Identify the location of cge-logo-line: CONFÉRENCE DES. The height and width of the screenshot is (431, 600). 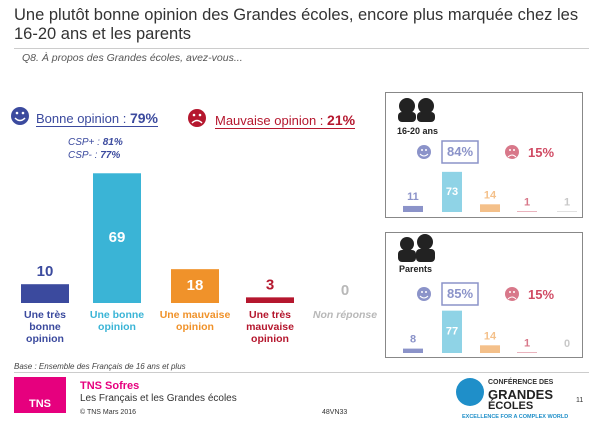
(521, 382).